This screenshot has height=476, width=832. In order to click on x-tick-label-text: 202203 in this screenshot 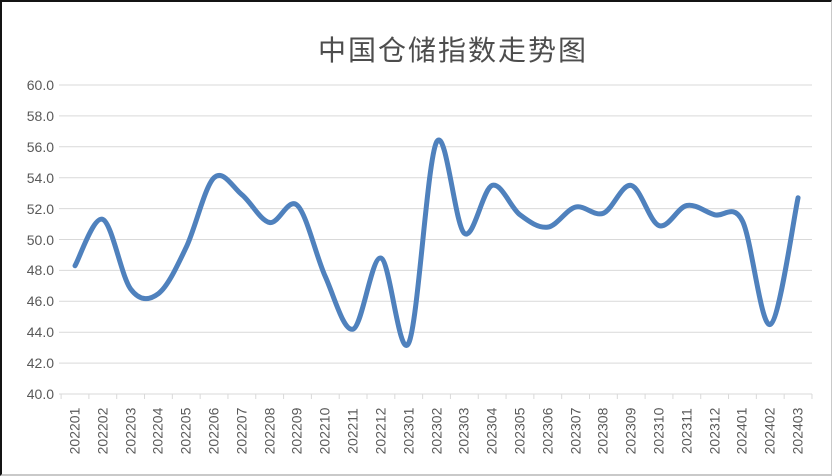, I will do `click(130, 431)`.